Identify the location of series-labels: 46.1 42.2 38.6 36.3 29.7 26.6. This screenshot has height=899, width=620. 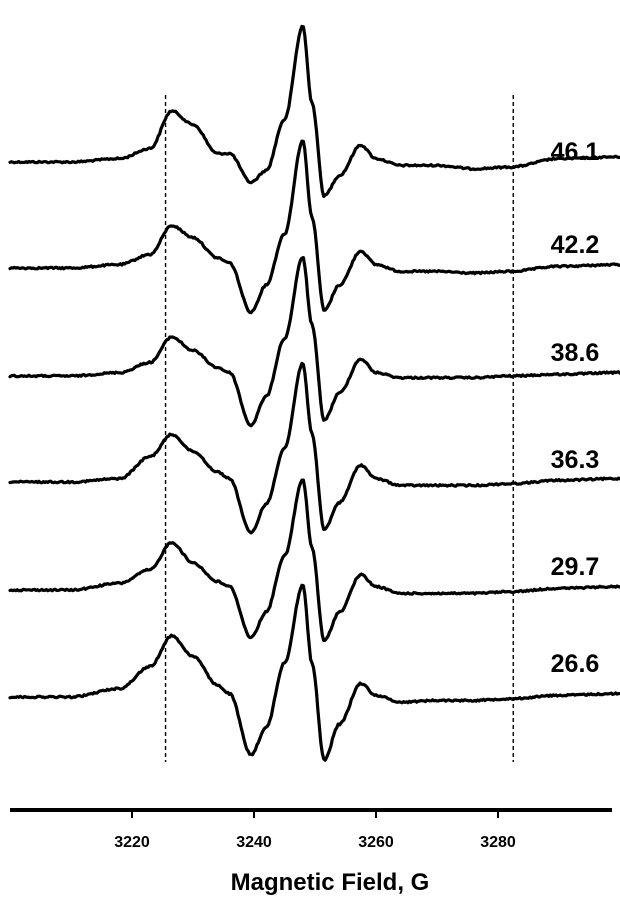
(575, 408).